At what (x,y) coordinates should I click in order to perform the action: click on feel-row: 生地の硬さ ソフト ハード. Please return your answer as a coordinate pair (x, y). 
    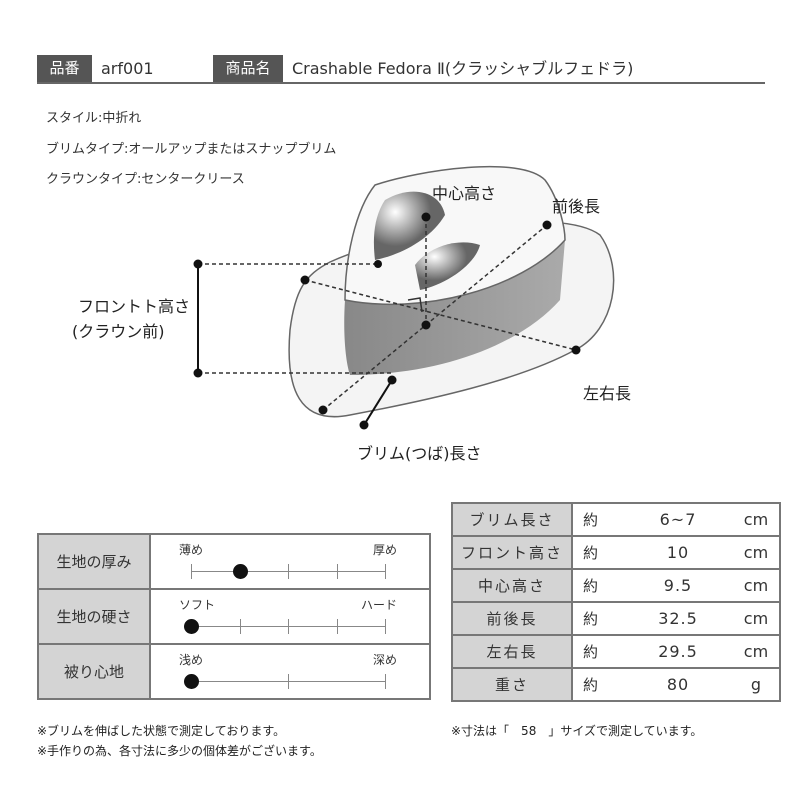
    Looking at the image, I should click on (234, 616).